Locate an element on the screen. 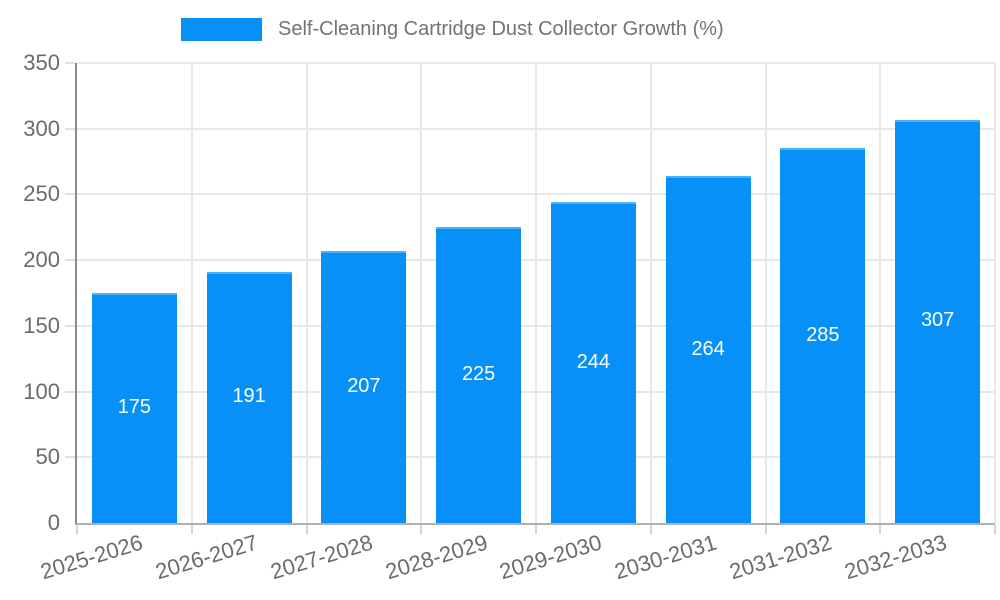 This screenshot has width=1000, height=600. bar-value-label: 285 is located at coordinates (823, 334).